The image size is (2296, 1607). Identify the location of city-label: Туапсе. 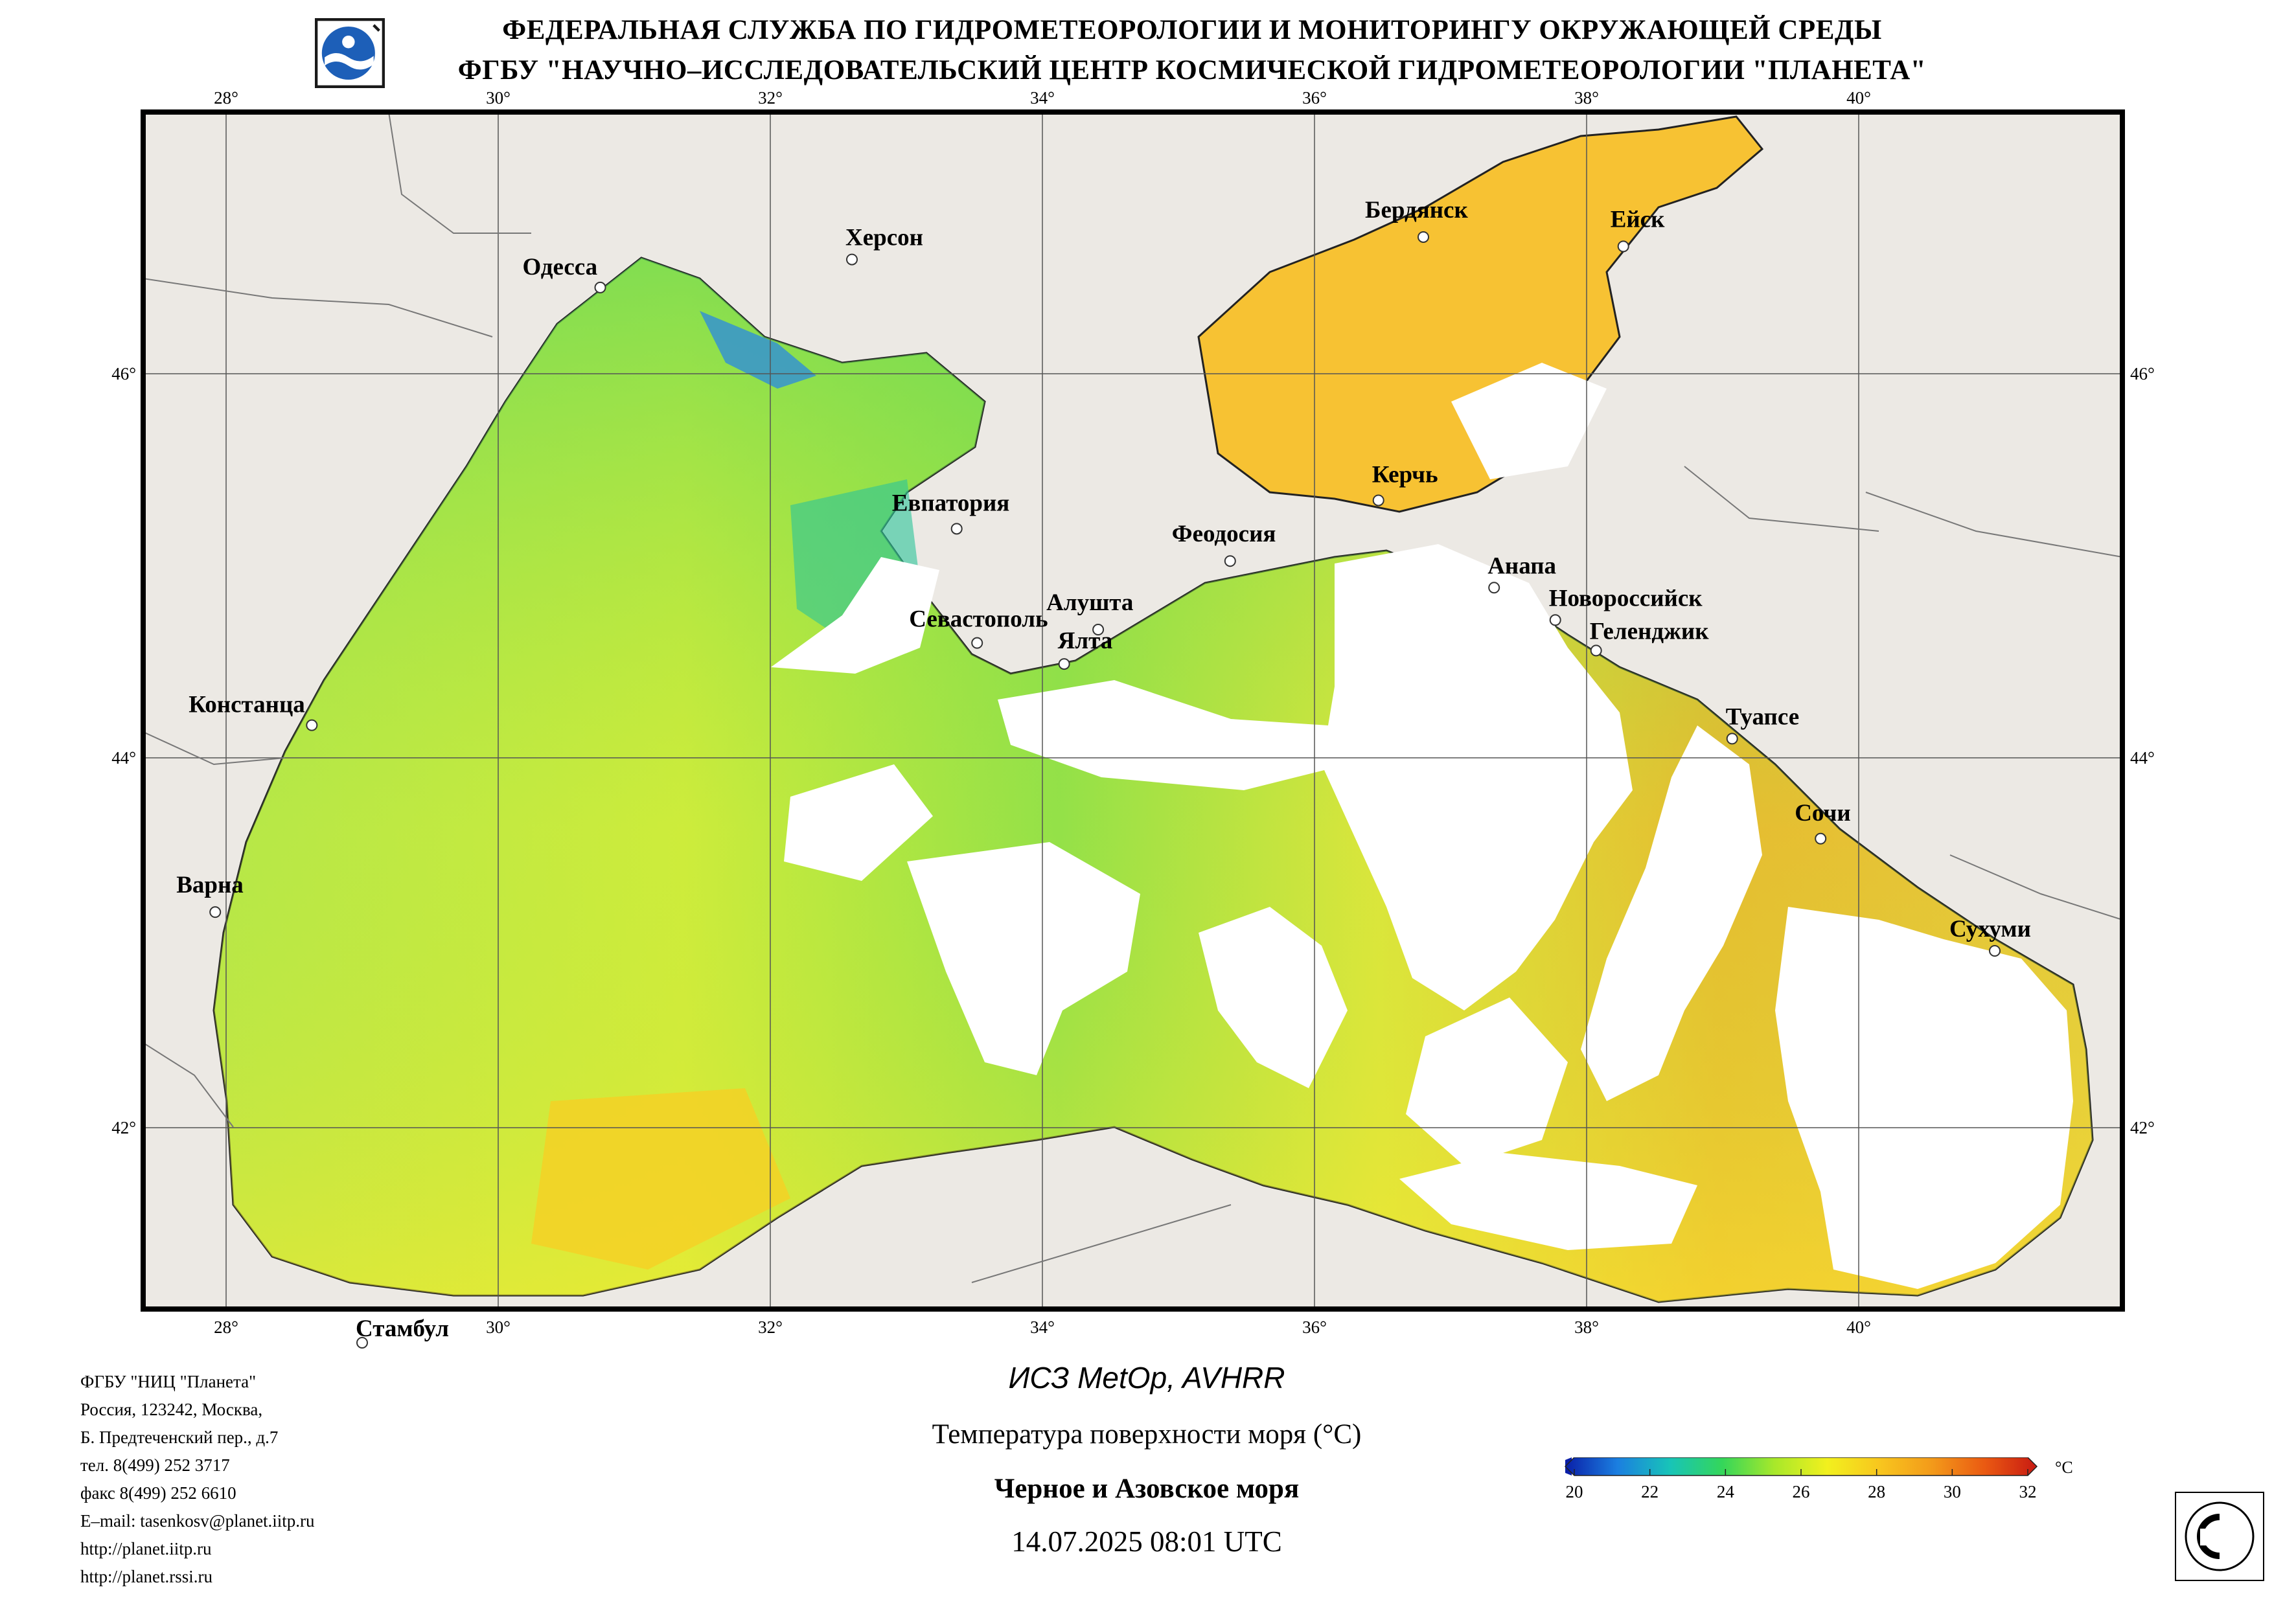
(1762, 717).